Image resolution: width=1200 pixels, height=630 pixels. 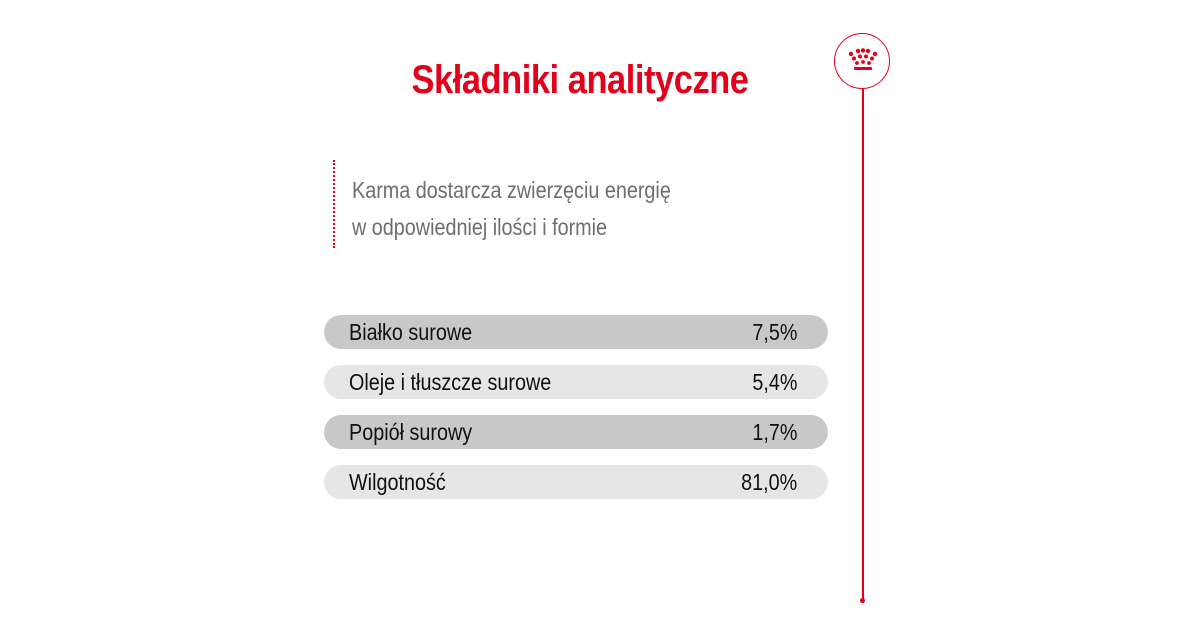 What do you see at coordinates (576, 432) in the screenshot?
I see `nutrient-row: Popiół surowy 1,7%` at bounding box center [576, 432].